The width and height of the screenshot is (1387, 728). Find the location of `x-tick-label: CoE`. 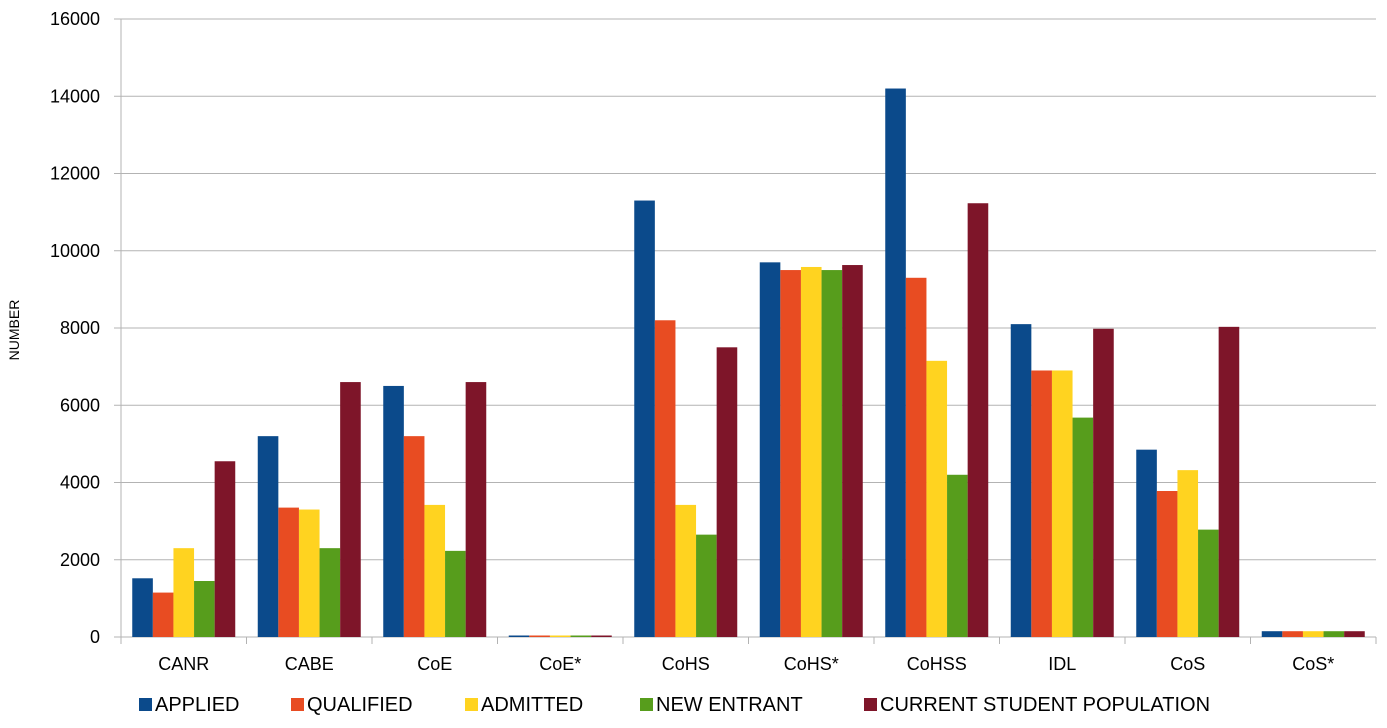

x-tick-label: CoE is located at coordinates (434, 664).